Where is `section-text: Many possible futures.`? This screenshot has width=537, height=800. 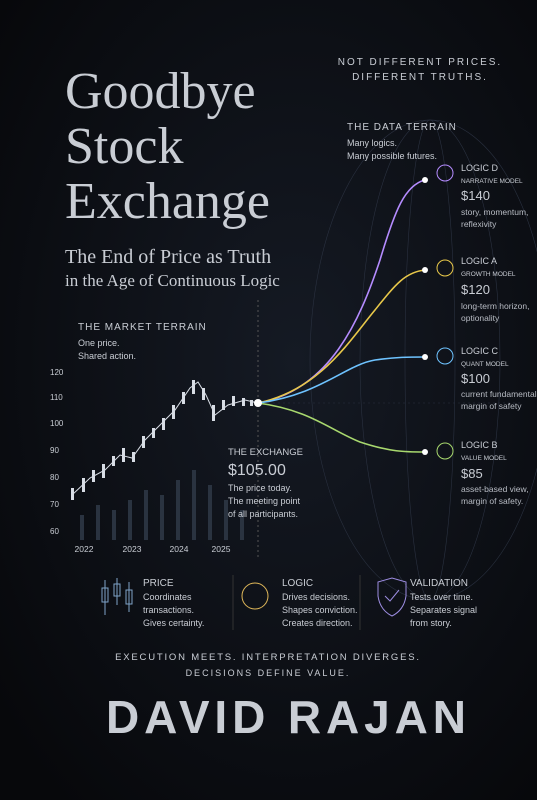
section-text: Many possible futures. is located at coordinates (392, 156).